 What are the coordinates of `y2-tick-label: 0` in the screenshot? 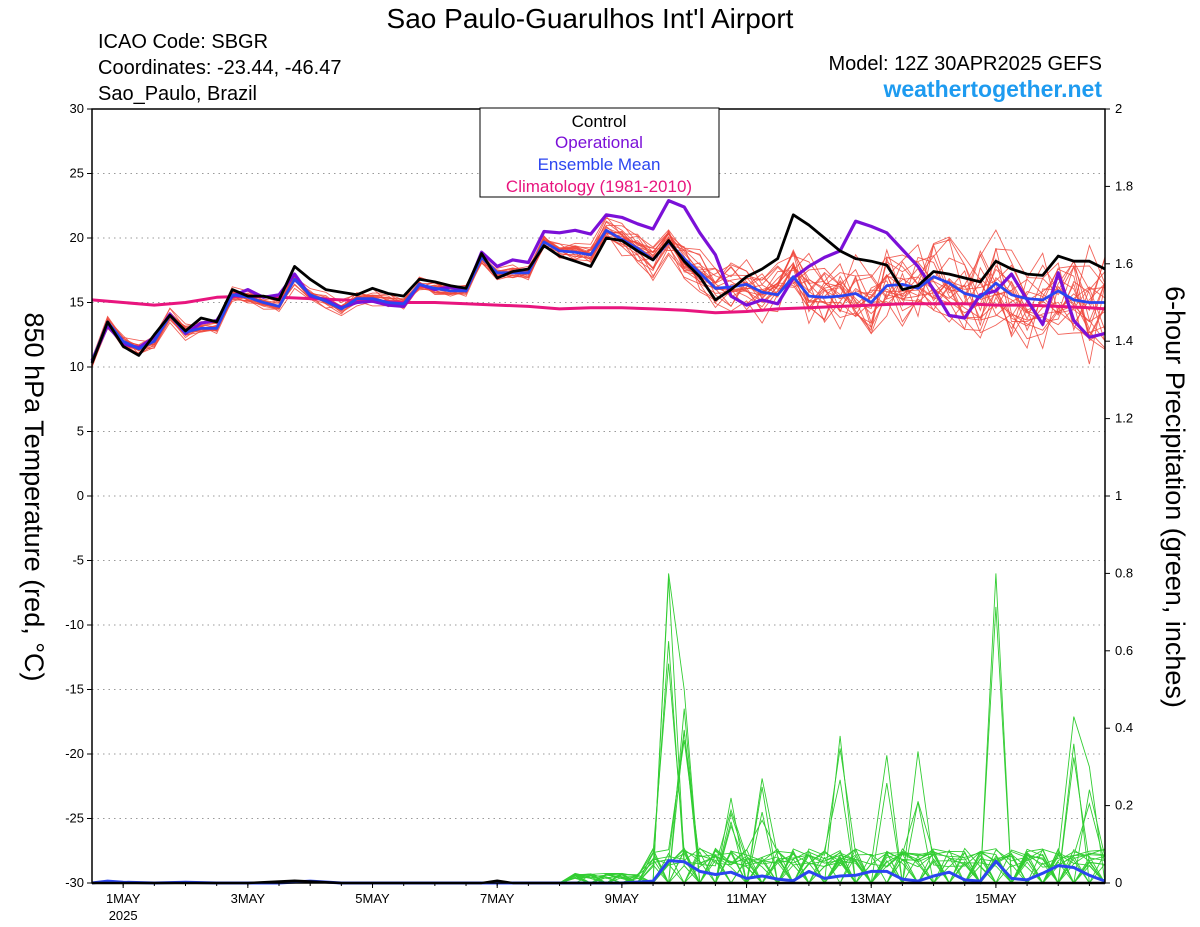 It's located at (1118, 882).